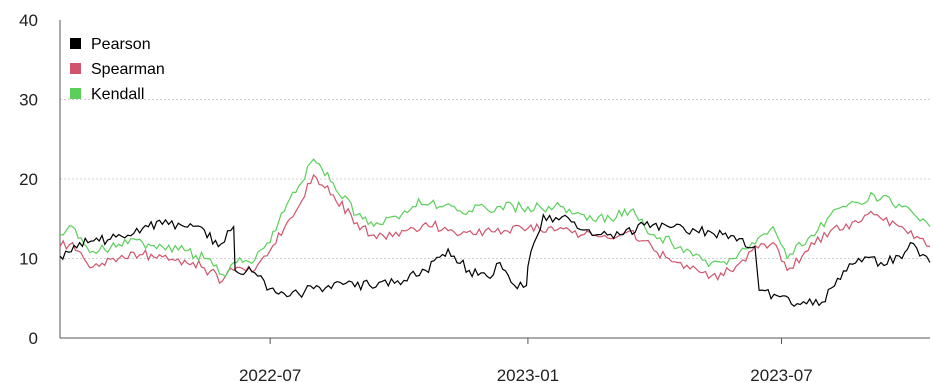 Image resolution: width=933 pixels, height=383 pixels. I want to click on x-tick-labels: 2022-07 2023-01 2023-07, so click(526, 360).